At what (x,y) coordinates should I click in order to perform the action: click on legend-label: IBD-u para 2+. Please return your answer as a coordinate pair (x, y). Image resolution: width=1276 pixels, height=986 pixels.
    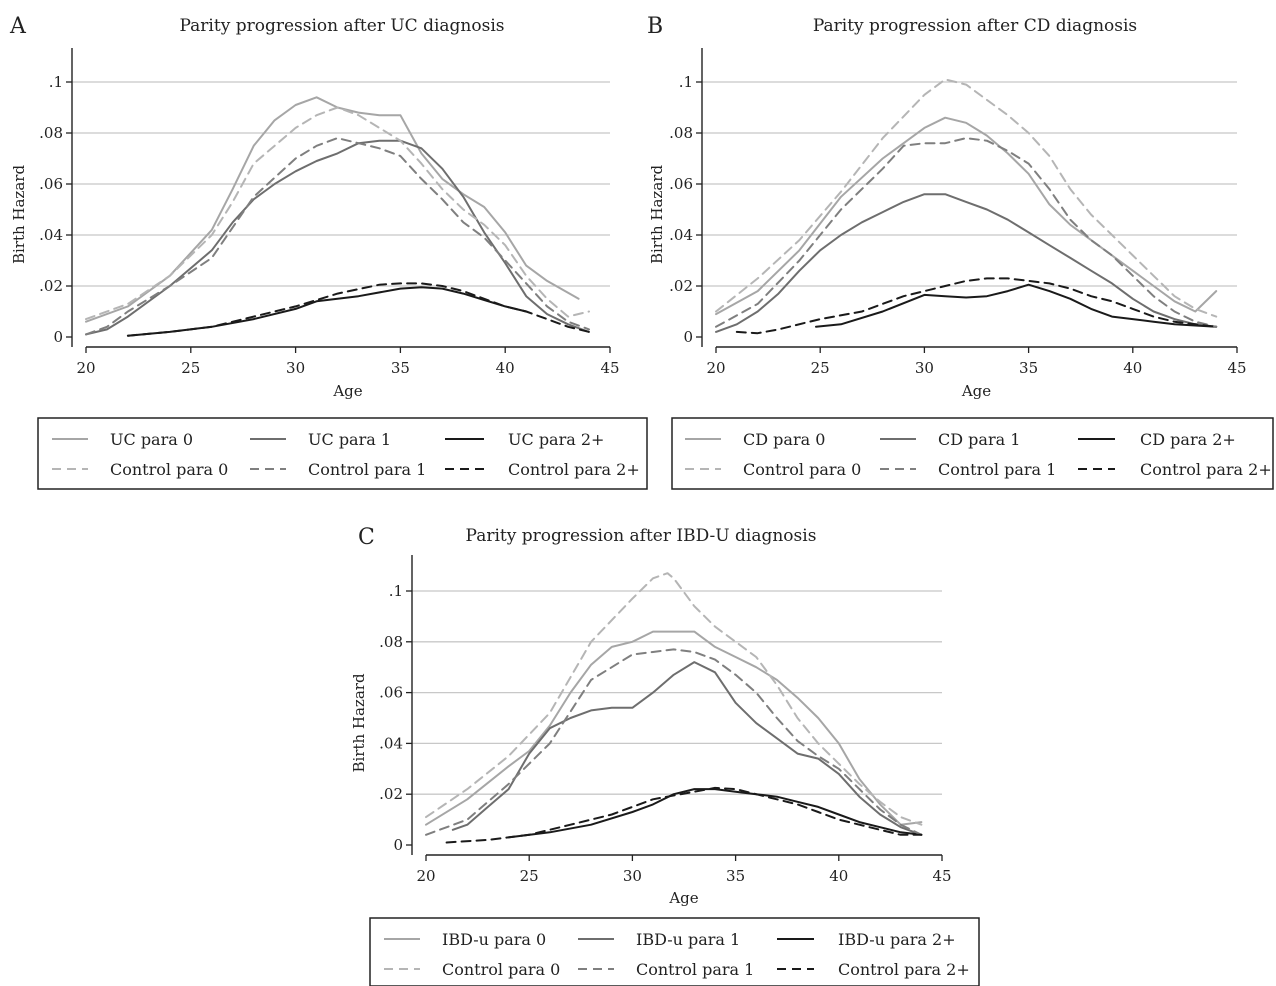
    Looking at the image, I should click on (897, 939).